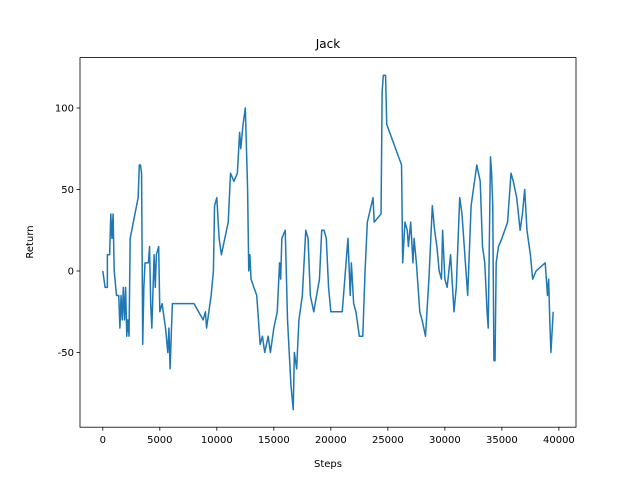 This screenshot has height=484, width=640. I want to click on x-tick-label: 40000, so click(559, 440).